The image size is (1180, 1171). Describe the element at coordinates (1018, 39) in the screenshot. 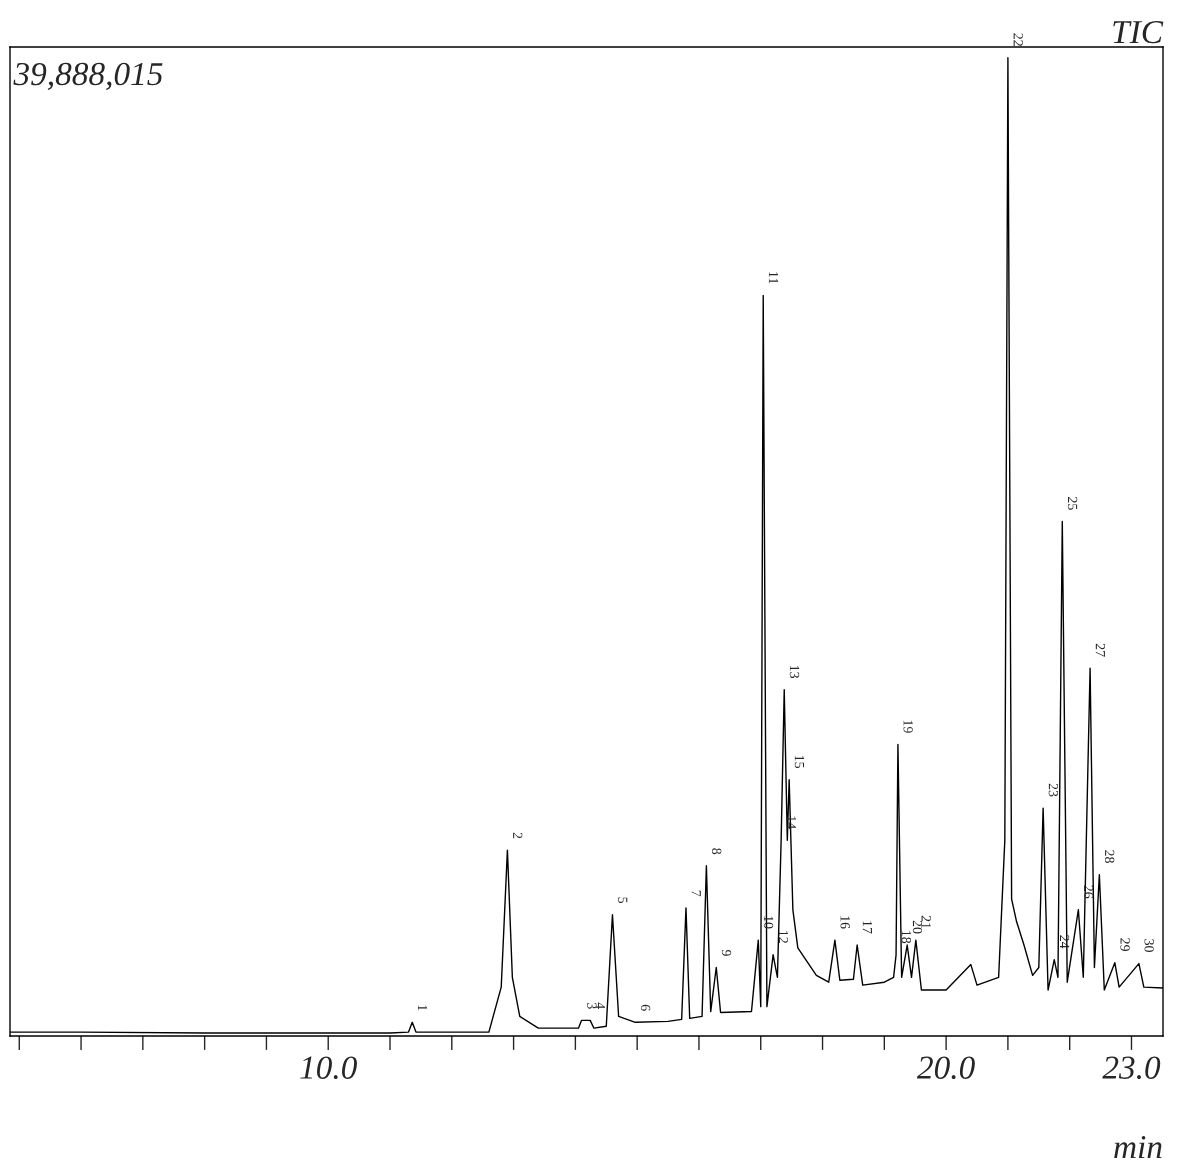

I see `annotation: 22` at that location.